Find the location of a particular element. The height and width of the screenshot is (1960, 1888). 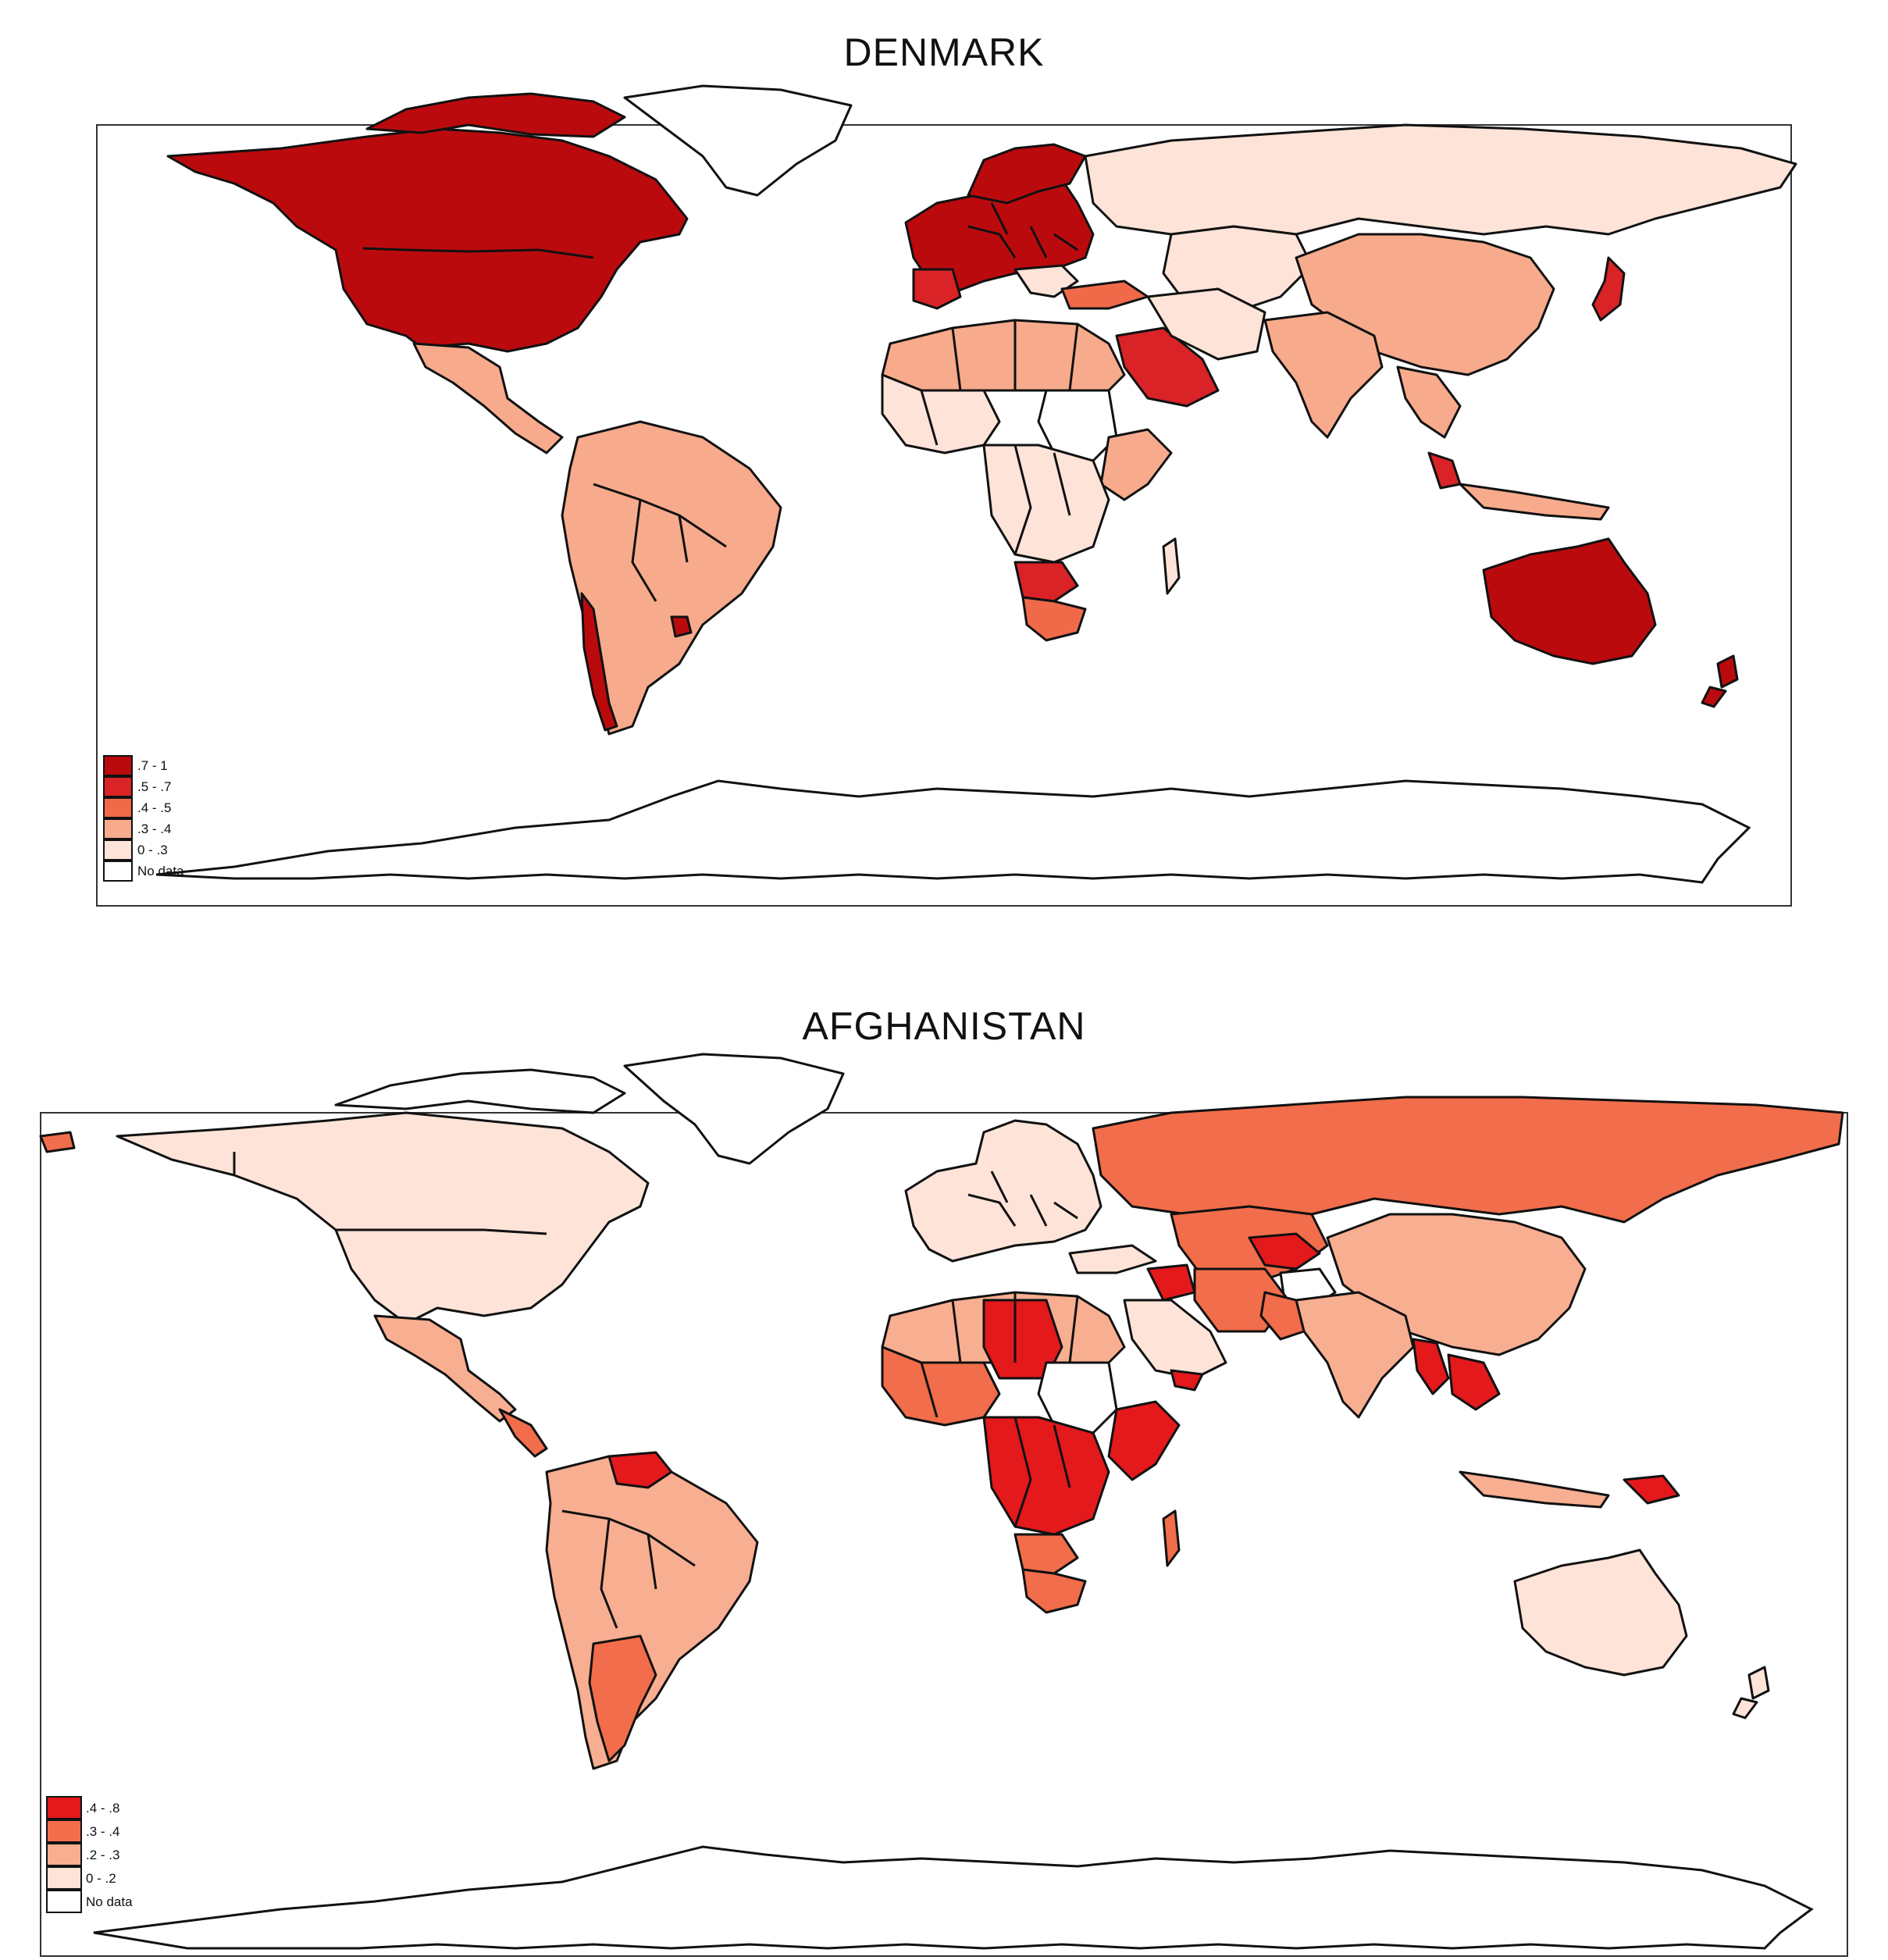

map-title: DENMARK is located at coordinates (944, 52).